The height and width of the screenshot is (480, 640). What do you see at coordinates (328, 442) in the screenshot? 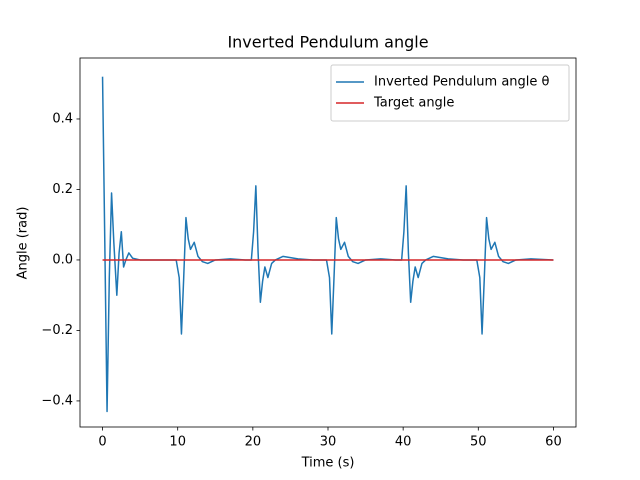
I see `x-tick-label: 30` at bounding box center [328, 442].